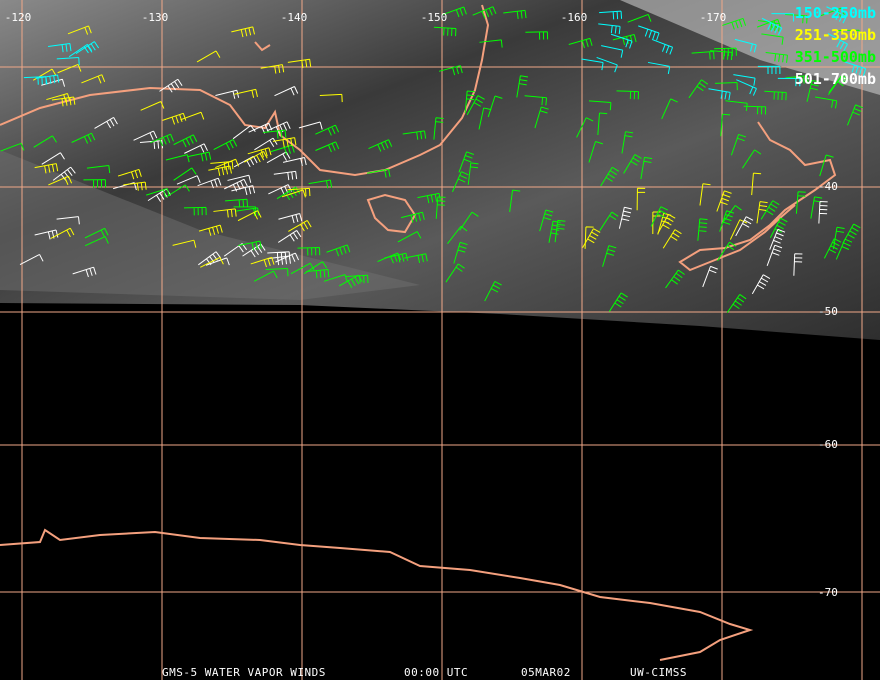  What do you see at coordinates (828, 389) in the screenshot?
I see `latitude-labels: -40 -50 -60 -70` at bounding box center [828, 389].